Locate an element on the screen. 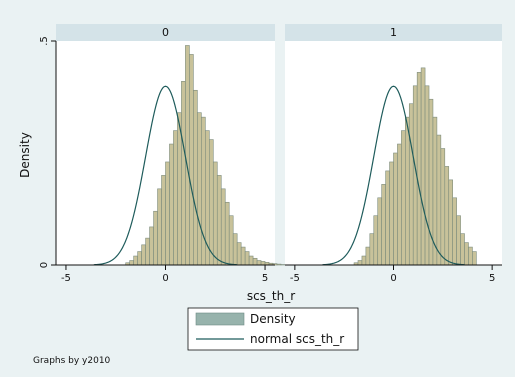 The width and height of the screenshot is (515, 377). legend-density-swatch is located at coordinates (220, 319).